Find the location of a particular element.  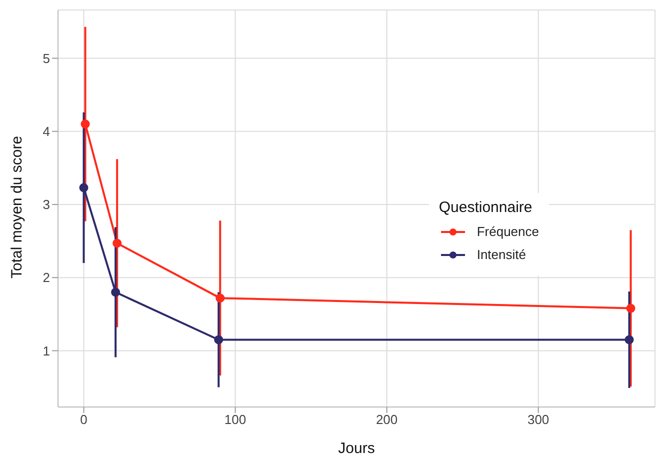

legend-label: Fréquence is located at coordinates (507, 231).